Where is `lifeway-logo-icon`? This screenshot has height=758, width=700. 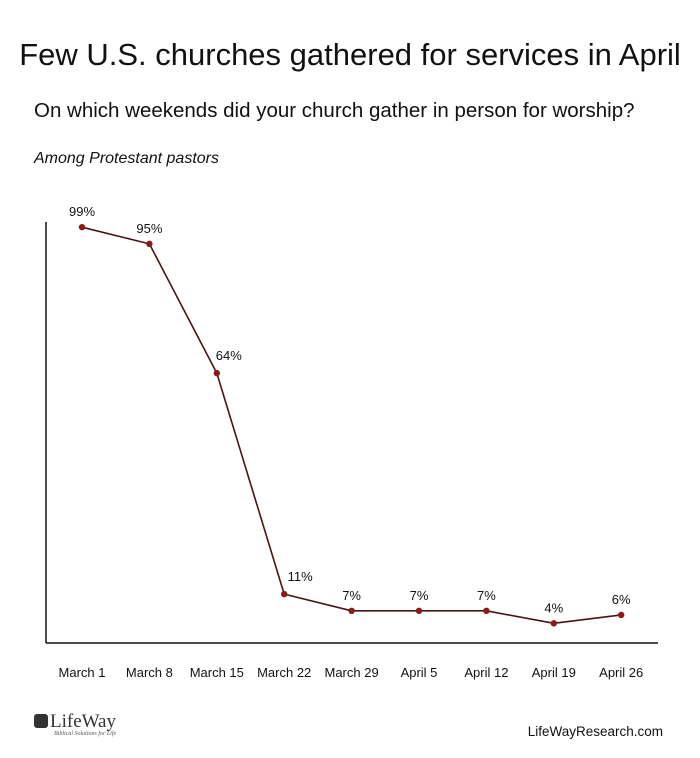
lifeway-logo-icon is located at coordinates (41, 721).